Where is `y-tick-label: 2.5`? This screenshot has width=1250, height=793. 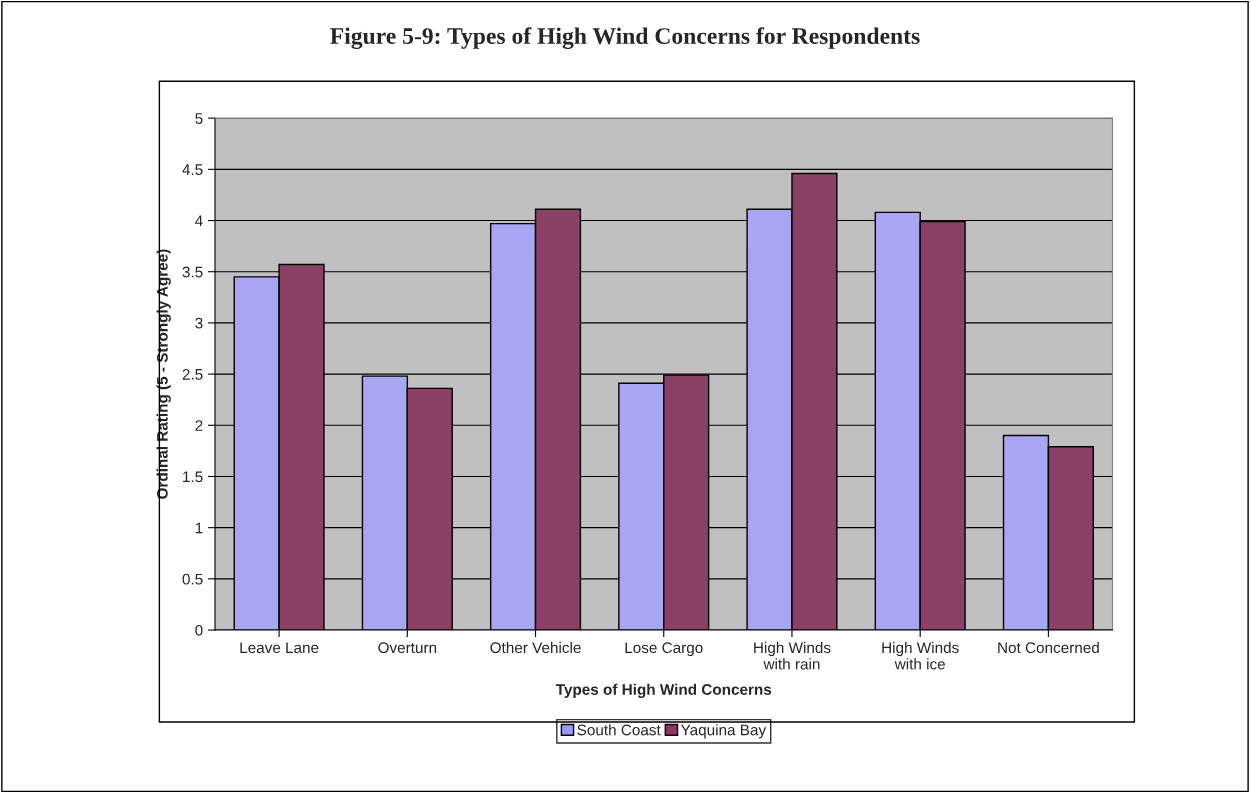
y-tick-label: 2.5 is located at coordinates (192, 374).